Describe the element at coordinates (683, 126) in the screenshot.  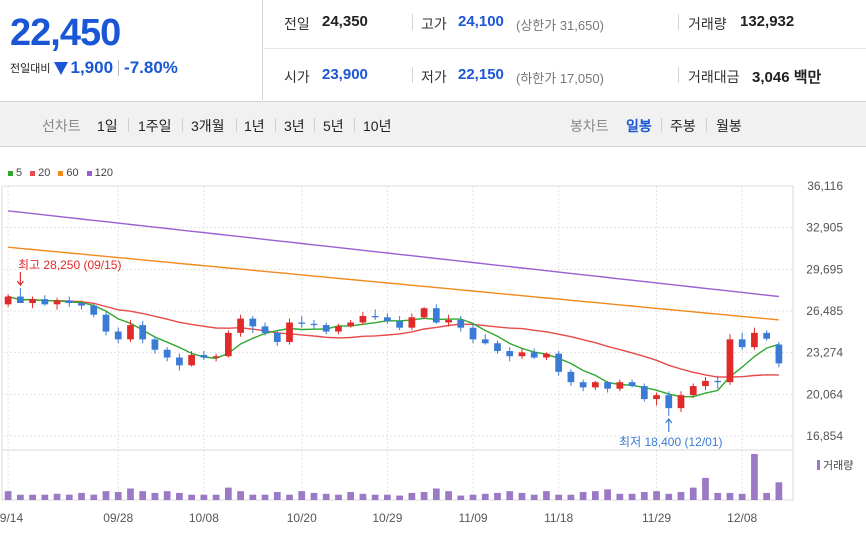
I see `candle-weekly: 주봉` at that location.